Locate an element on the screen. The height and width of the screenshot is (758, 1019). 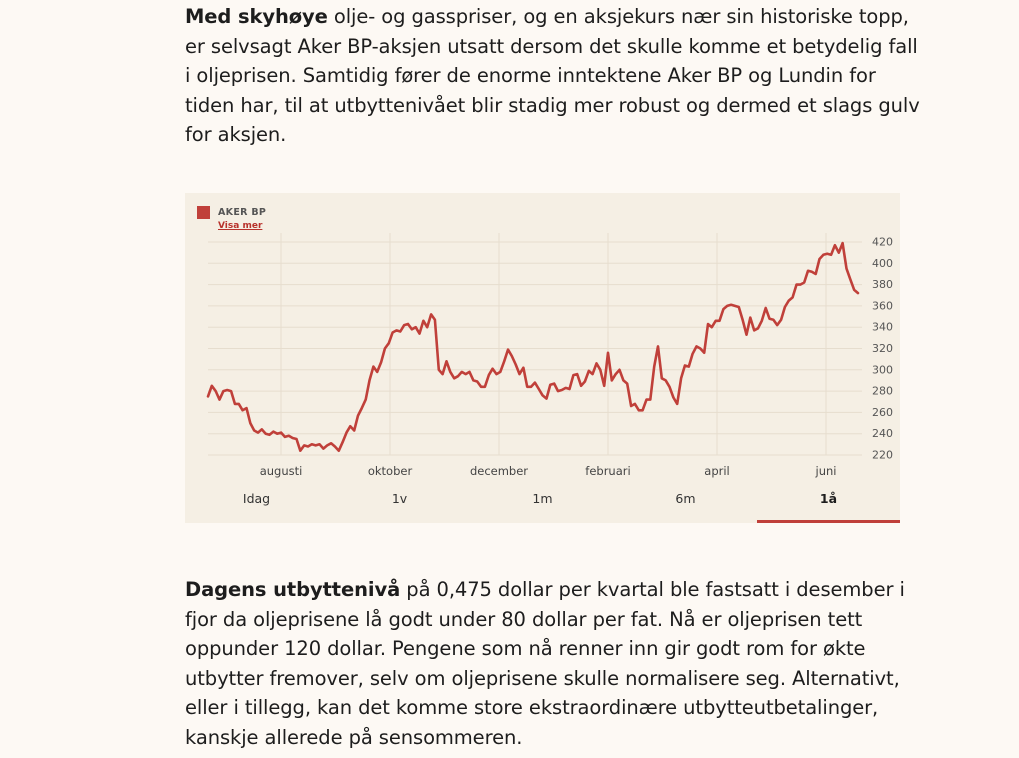
x-tick-label: april is located at coordinates (716, 471).